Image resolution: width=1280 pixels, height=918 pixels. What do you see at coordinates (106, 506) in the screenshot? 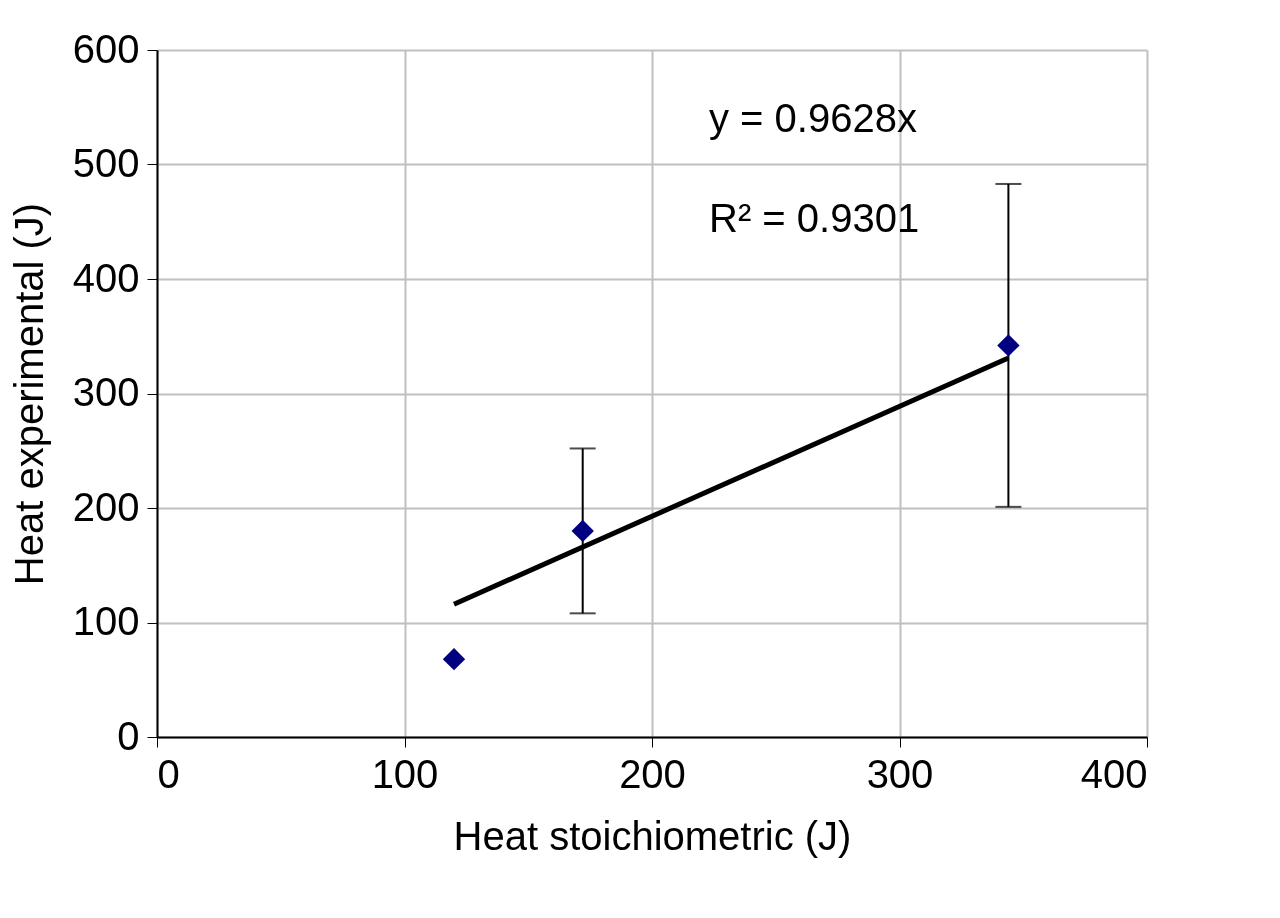
I see `y-tick-label: 200` at bounding box center [106, 506].